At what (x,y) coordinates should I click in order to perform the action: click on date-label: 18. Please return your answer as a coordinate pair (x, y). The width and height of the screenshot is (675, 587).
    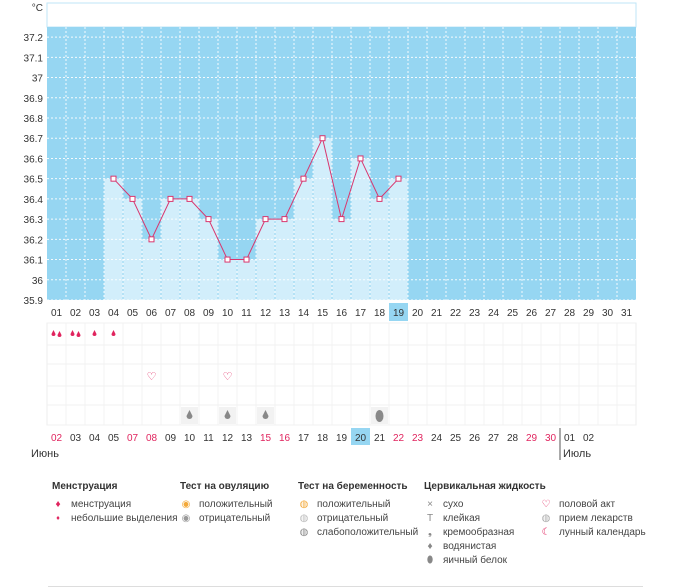
    Looking at the image, I should click on (323, 438).